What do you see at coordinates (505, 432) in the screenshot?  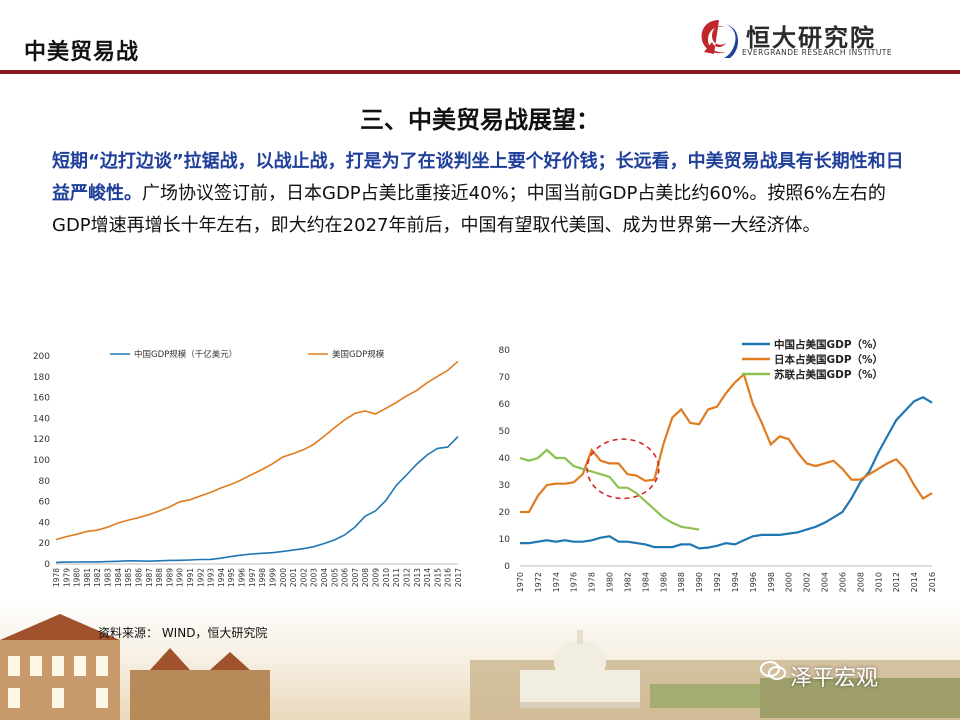 I see `y-tick-label: 50` at bounding box center [505, 432].